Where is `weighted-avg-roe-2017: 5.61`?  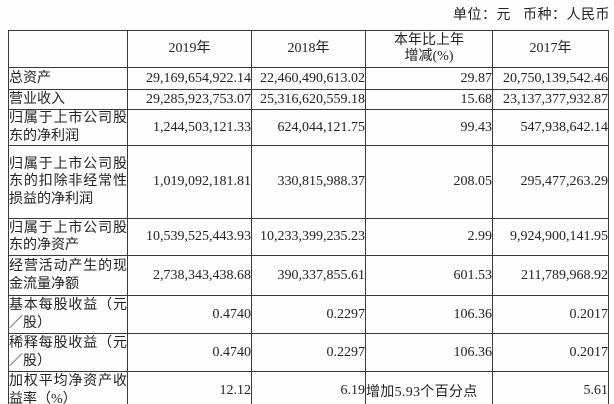
weighted-avg-roe-2017: 5.61 is located at coordinates (550, 387).